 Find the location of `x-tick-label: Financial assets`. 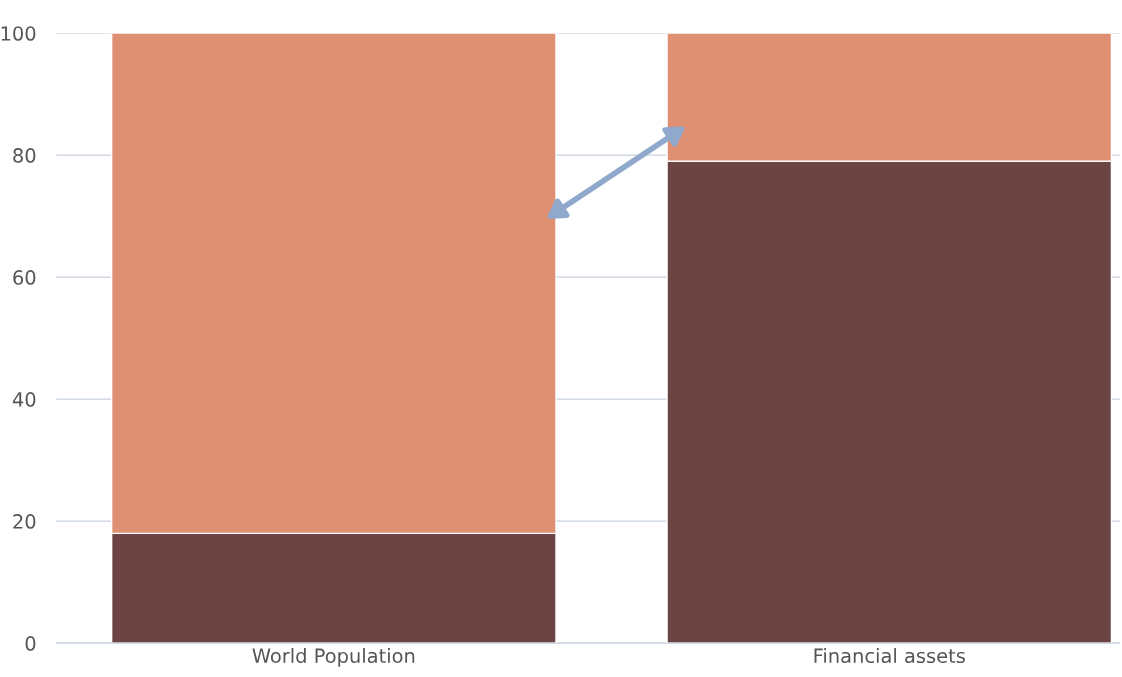

x-tick-label: Financial assets is located at coordinates (889, 656).